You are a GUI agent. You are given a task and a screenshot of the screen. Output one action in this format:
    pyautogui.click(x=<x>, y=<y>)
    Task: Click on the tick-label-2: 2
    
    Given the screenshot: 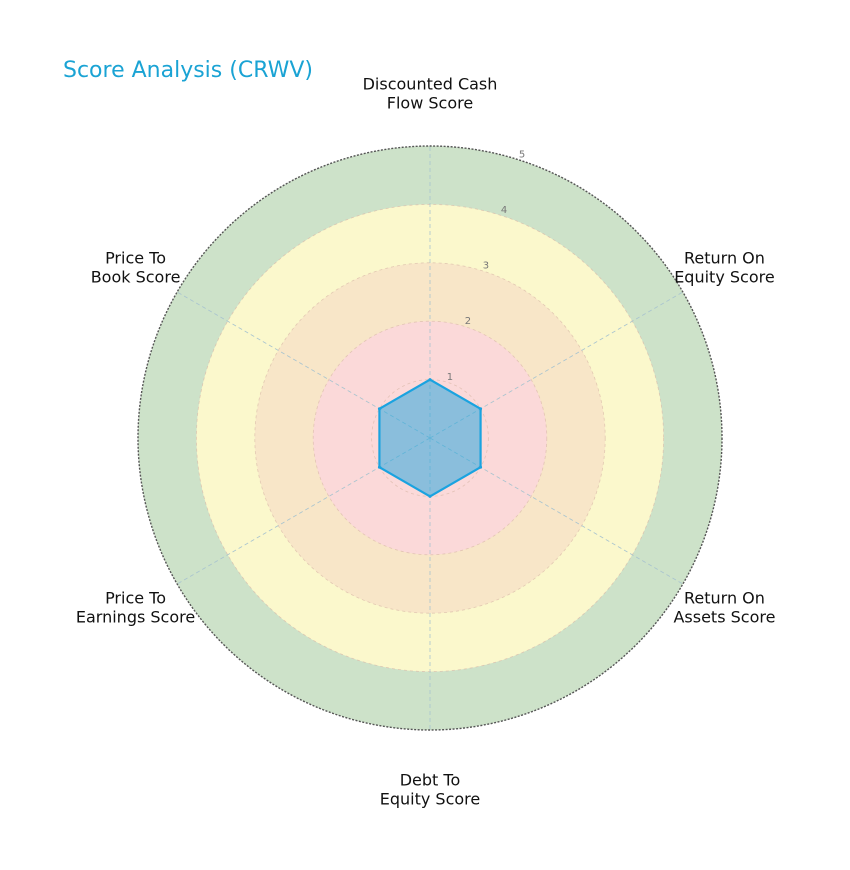 What is the action you would take?
    pyautogui.click(x=468, y=321)
    